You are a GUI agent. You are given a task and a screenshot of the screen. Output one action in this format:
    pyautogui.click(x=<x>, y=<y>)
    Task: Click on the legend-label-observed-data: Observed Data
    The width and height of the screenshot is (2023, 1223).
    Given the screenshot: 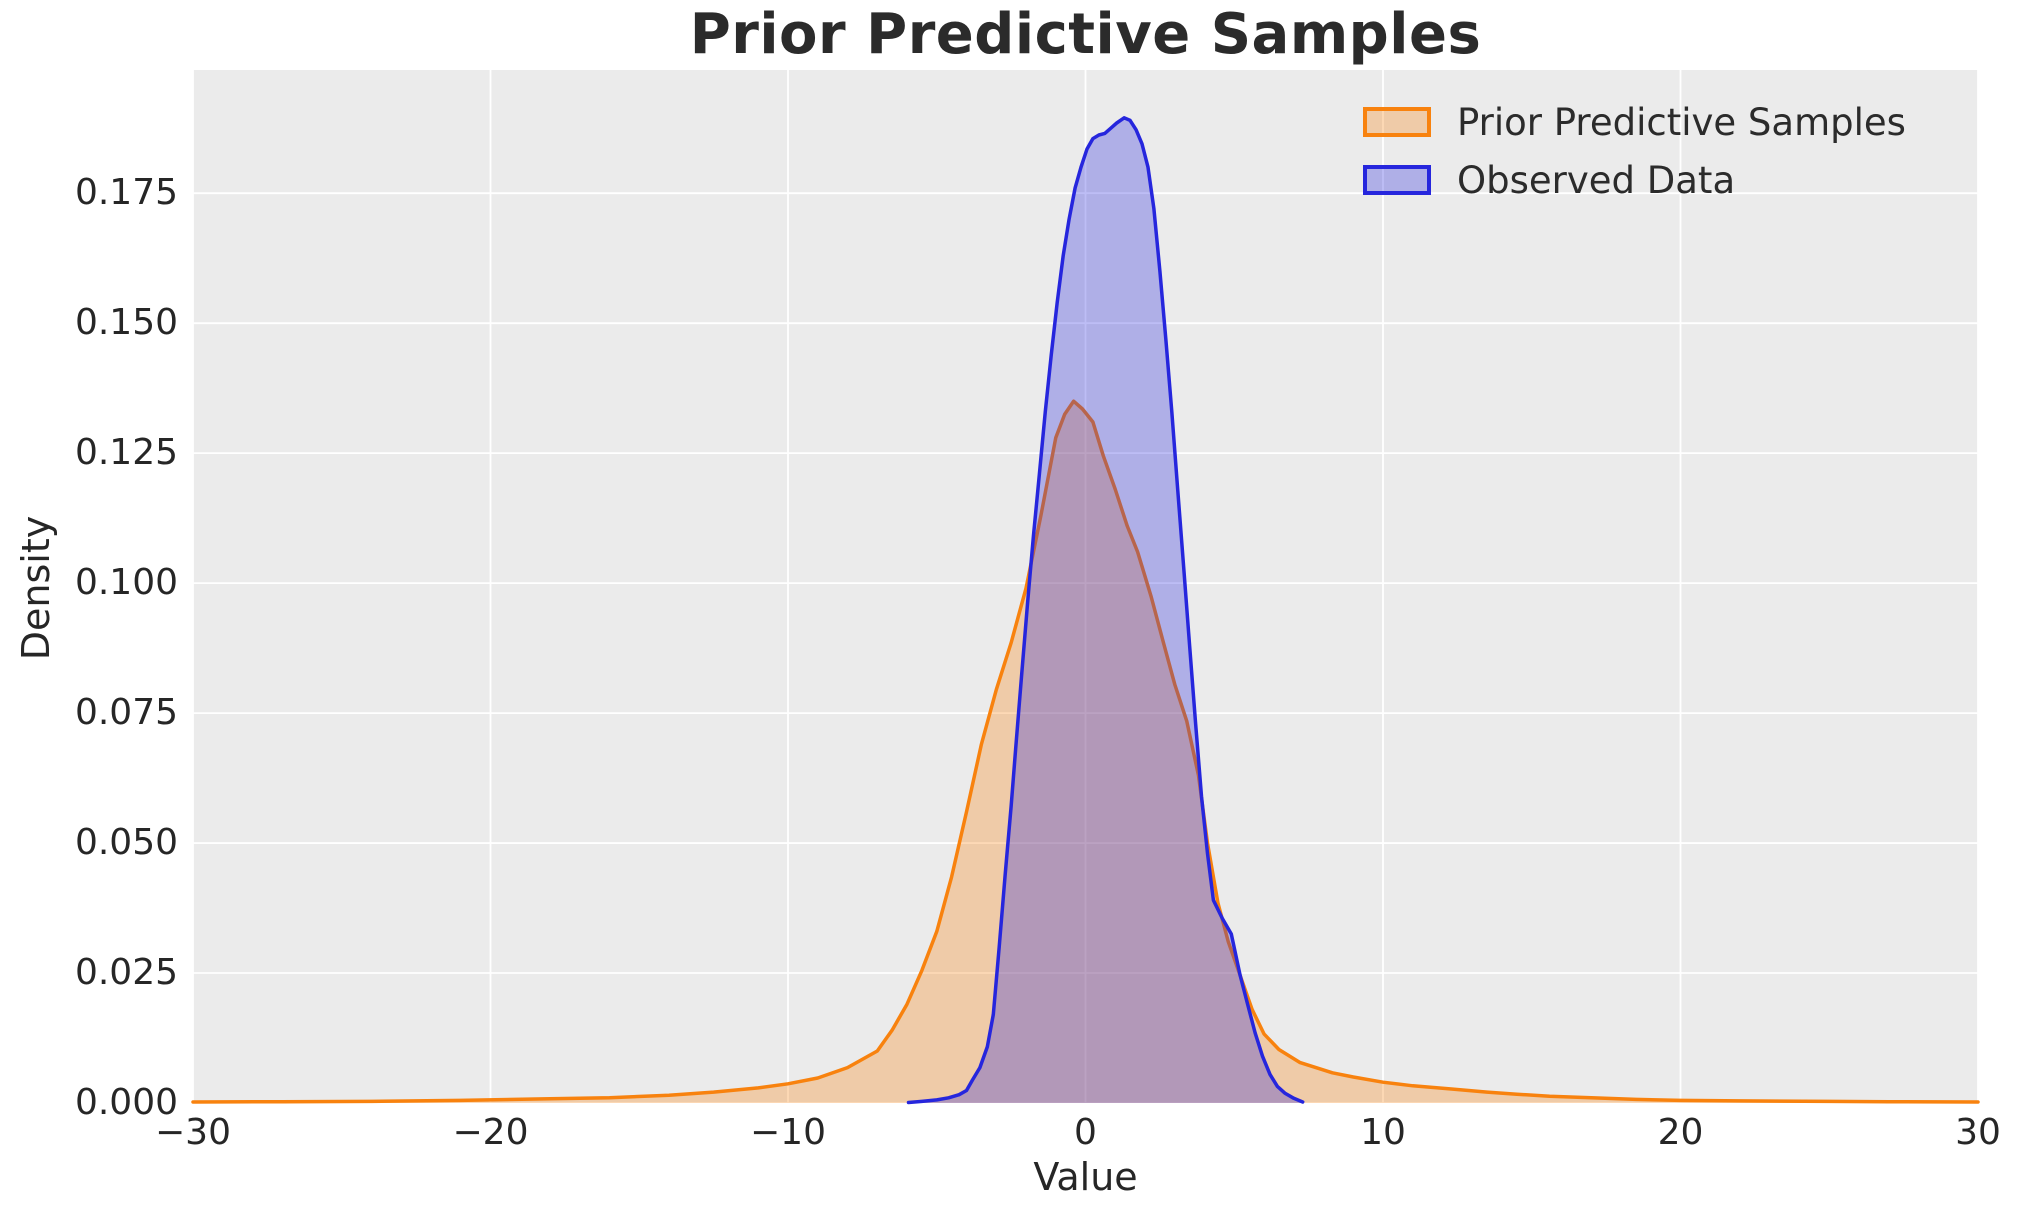 What is the action you would take?
    pyautogui.click(x=1596, y=180)
    